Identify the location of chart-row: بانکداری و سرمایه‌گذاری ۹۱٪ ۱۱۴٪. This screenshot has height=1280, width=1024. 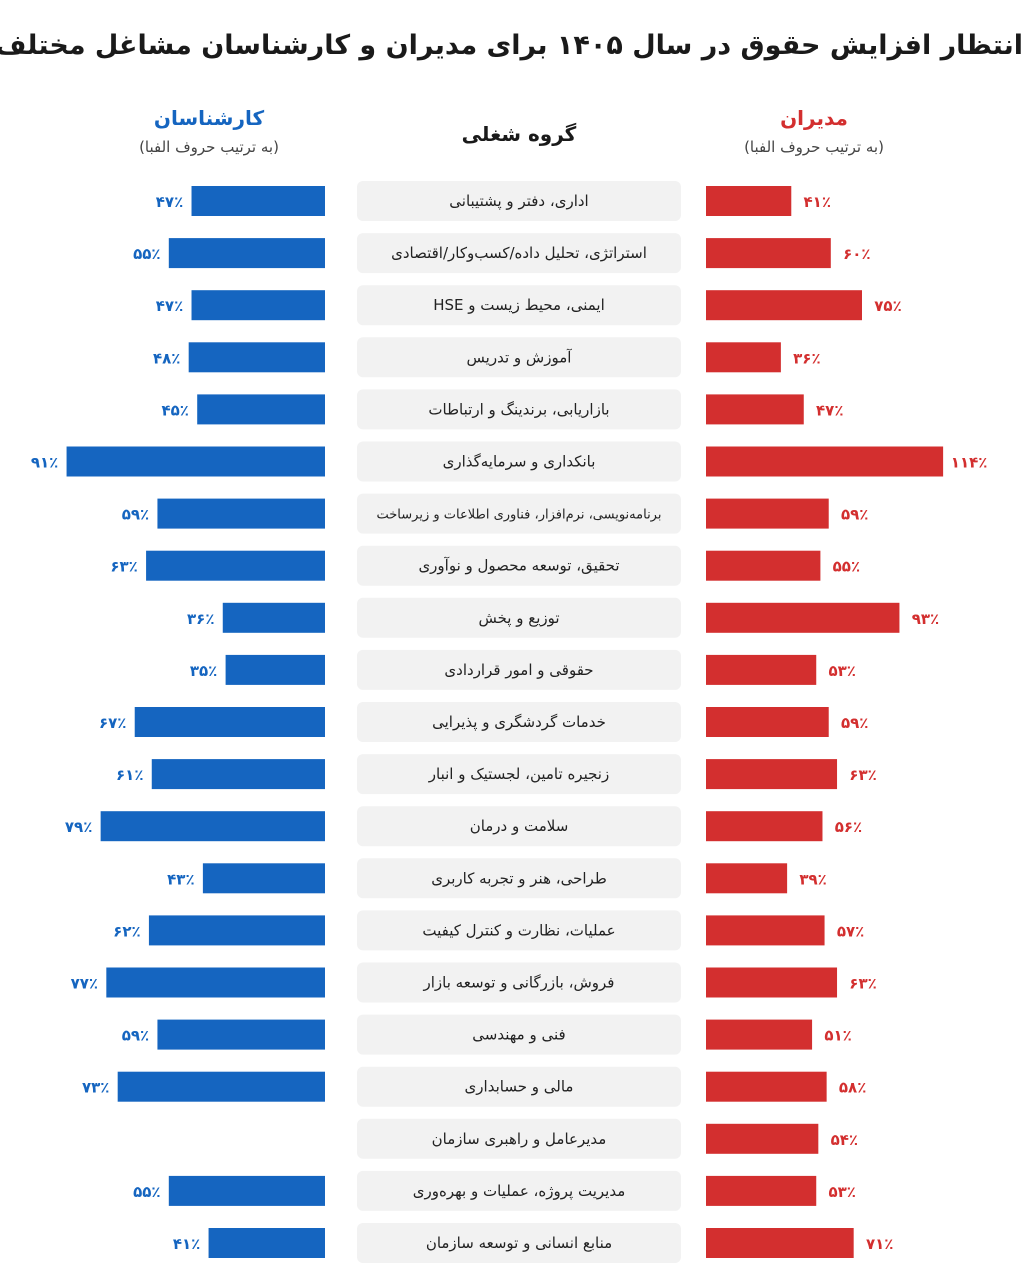
(510, 461).